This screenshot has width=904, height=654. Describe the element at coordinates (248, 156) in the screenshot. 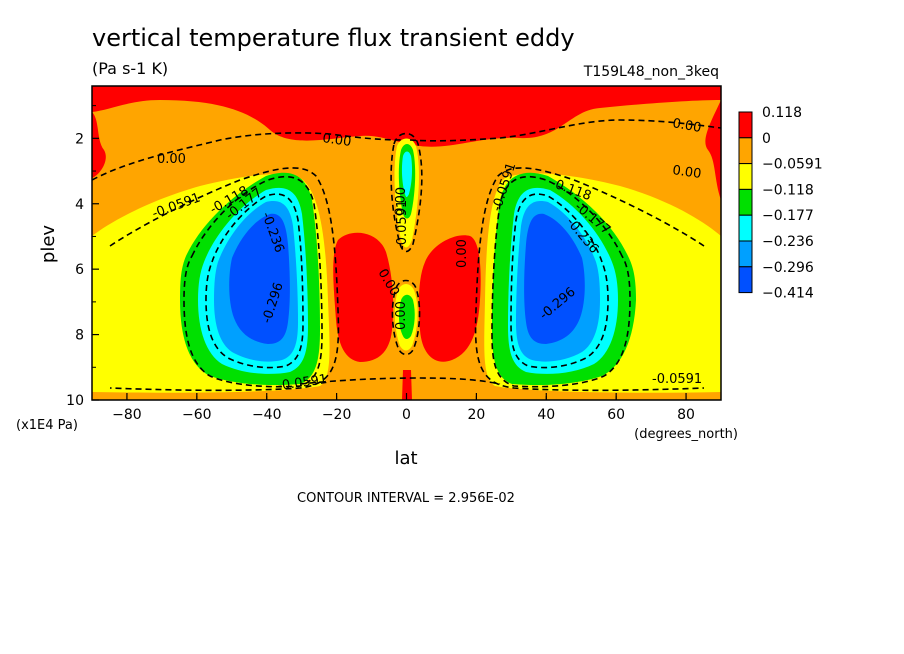

I see `contour-line-zero-top` at that location.